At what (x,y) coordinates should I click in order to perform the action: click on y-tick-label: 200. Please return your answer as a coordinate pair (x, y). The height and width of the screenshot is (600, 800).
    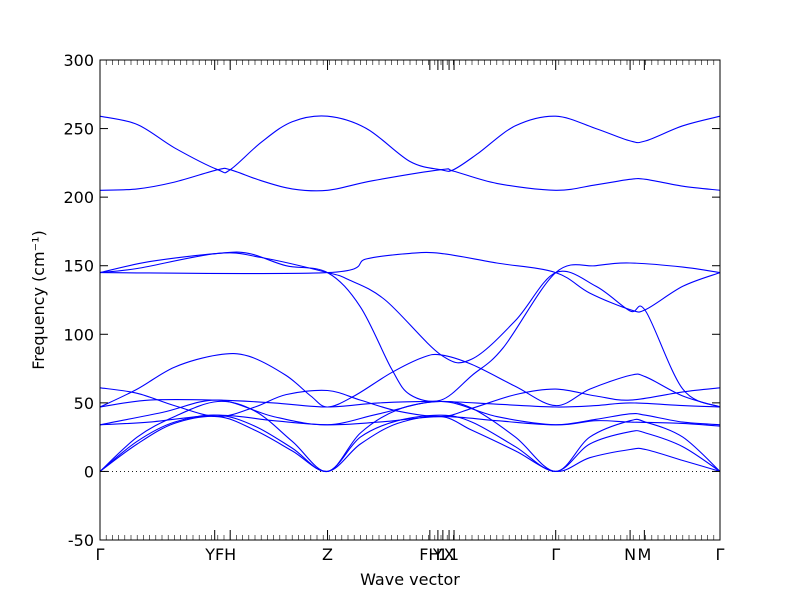
    Looking at the image, I should click on (78, 197).